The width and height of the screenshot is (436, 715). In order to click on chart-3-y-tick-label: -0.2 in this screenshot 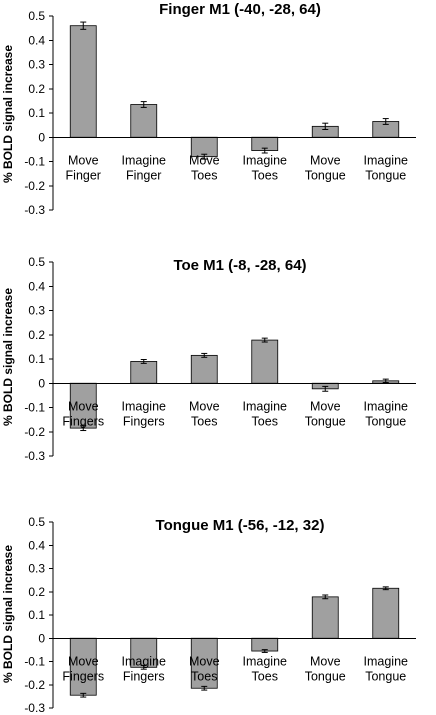, I will do `click(34, 685)`.